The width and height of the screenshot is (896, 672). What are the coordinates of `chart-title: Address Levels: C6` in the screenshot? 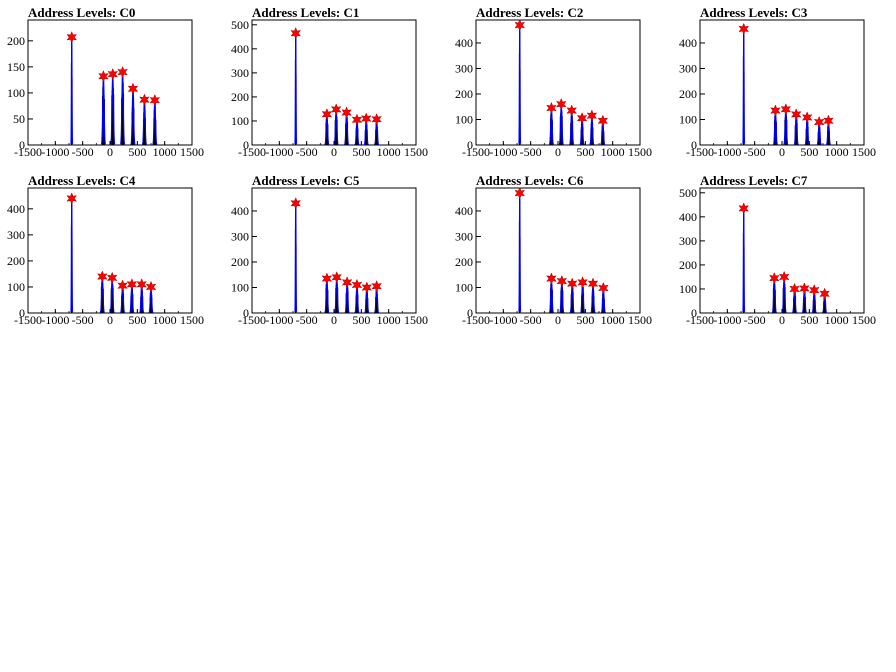 It's located at (530, 180).